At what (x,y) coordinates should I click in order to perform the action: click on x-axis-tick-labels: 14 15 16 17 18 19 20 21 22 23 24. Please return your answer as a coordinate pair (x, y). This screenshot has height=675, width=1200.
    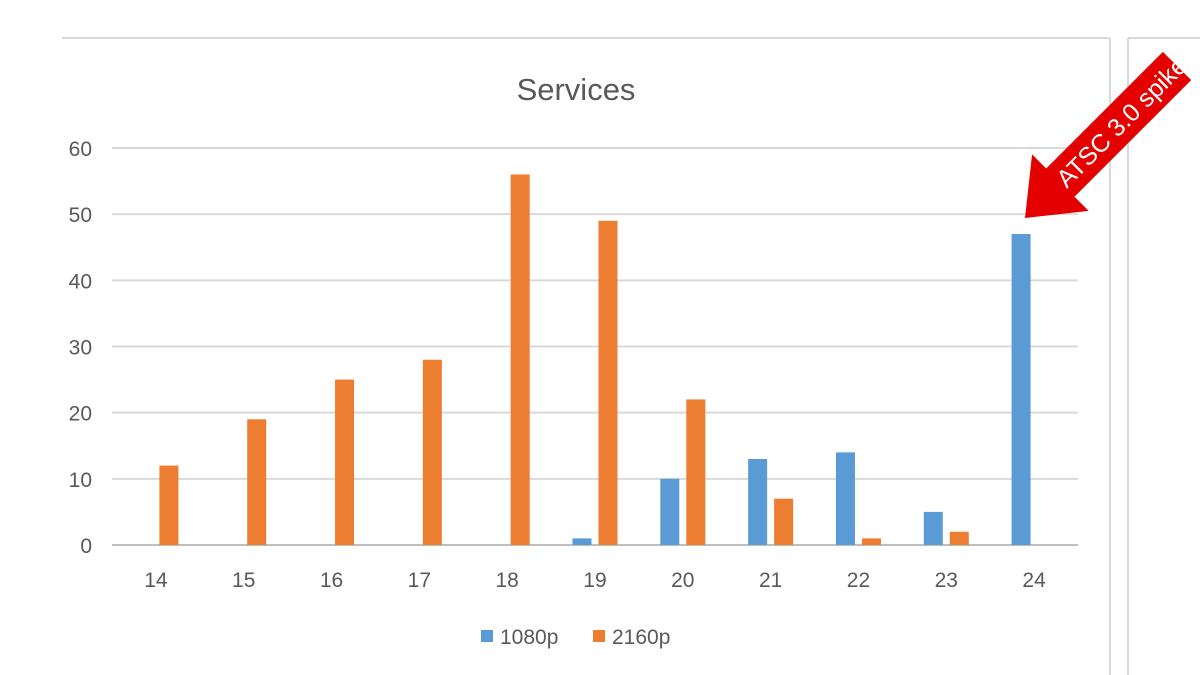
    Looking at the image, I should click on (595, 580).